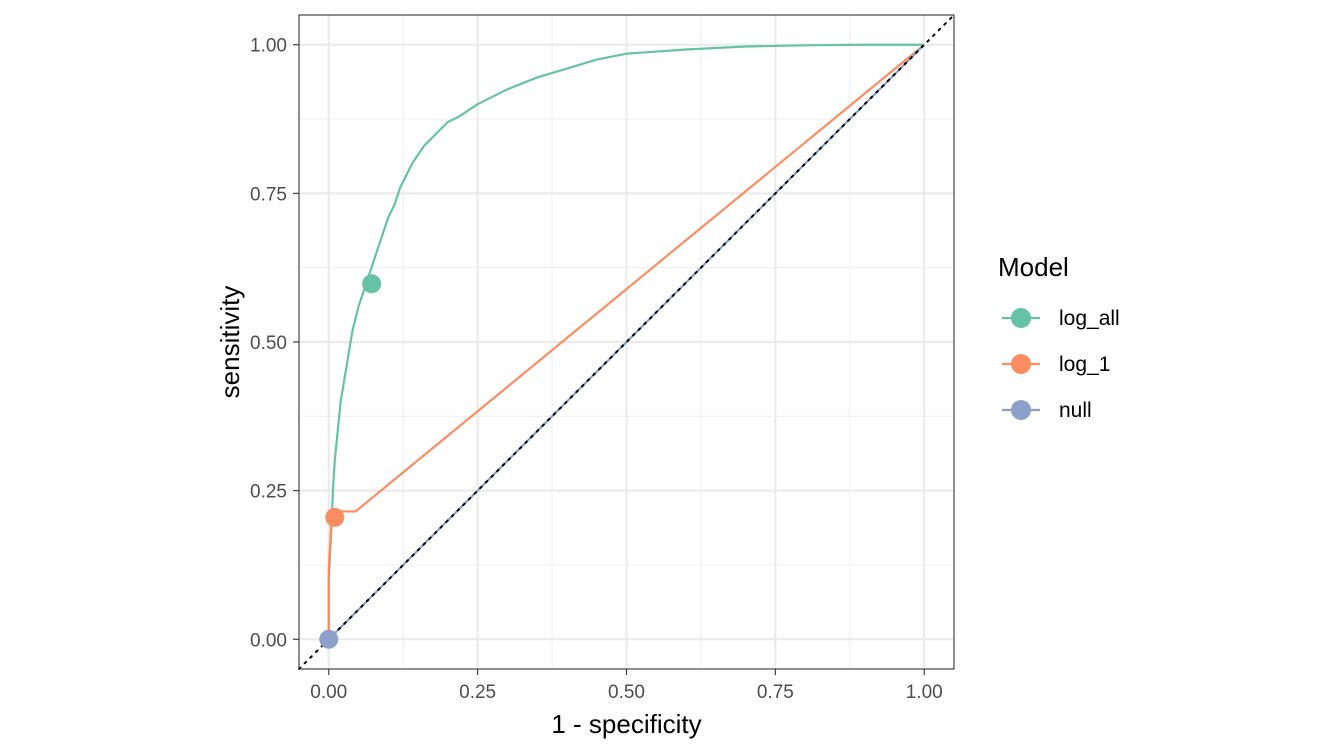 Image resolution: width=1344 pixels, height=756 pixels. I want to click on y-tick-label: 0.75, so click(268, 194).